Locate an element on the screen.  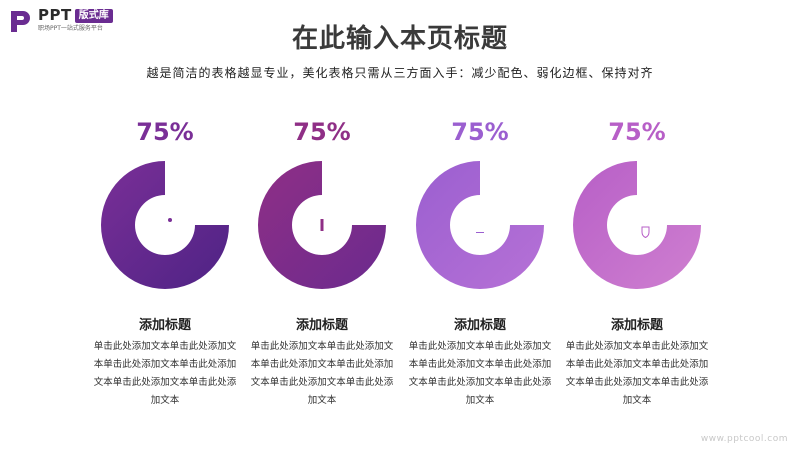
brand-name: PPT is located at coordinates (55, 15).